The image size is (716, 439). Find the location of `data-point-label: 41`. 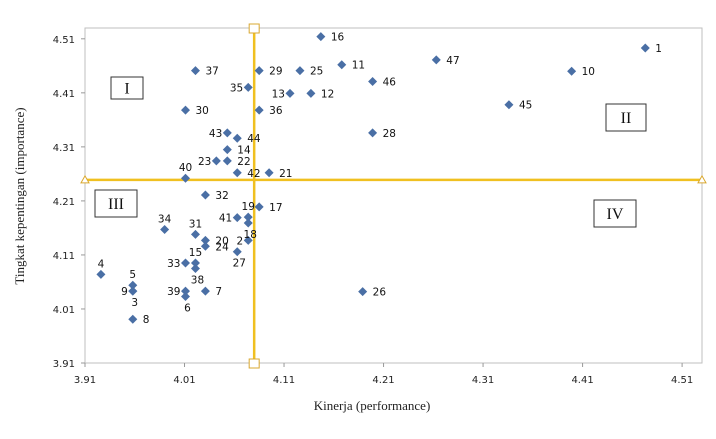

data-point-label: 41 is located at coordinates (225, 219).